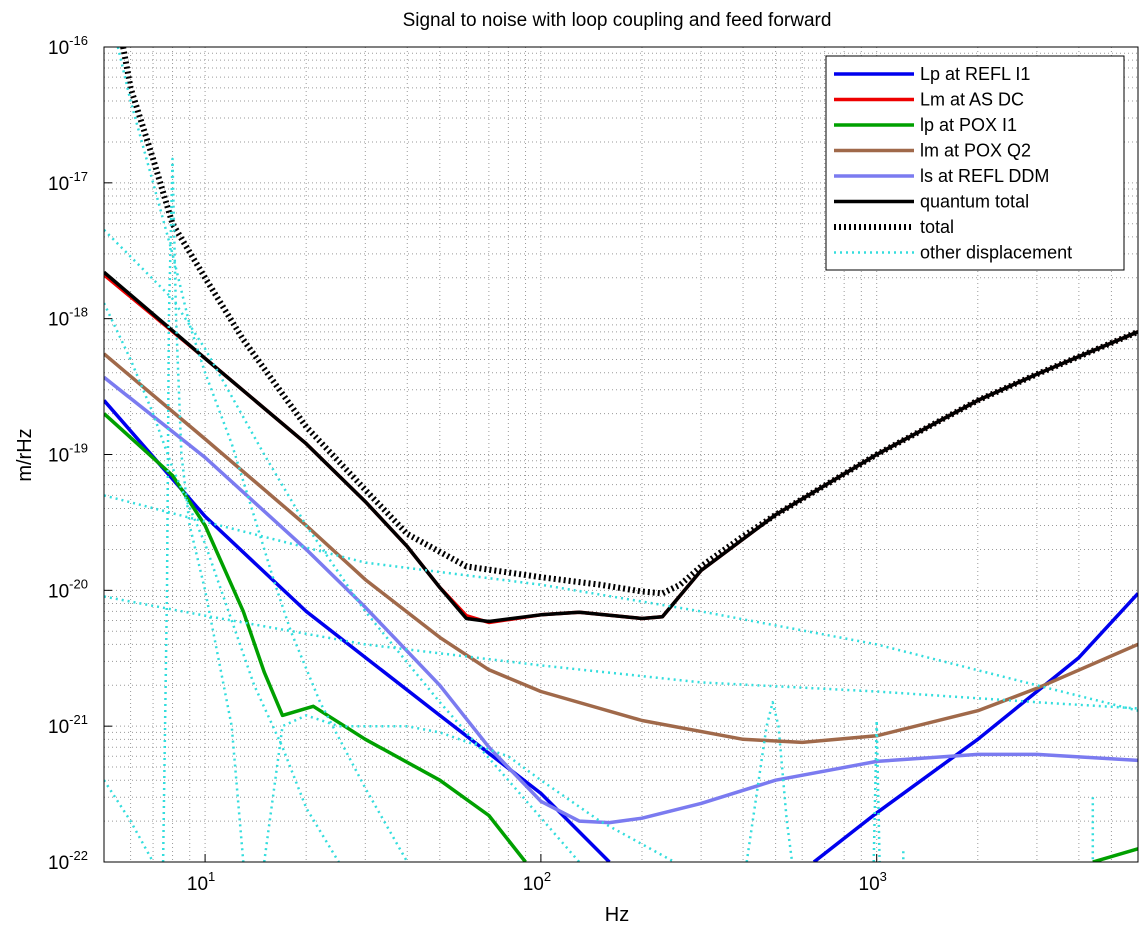 The width and height of the screenshot is (1143, 928). What do you see at coordinates (996, 253) in the screenshot?
I see `legend-label: other displacement` at bounding box center [996, 253].